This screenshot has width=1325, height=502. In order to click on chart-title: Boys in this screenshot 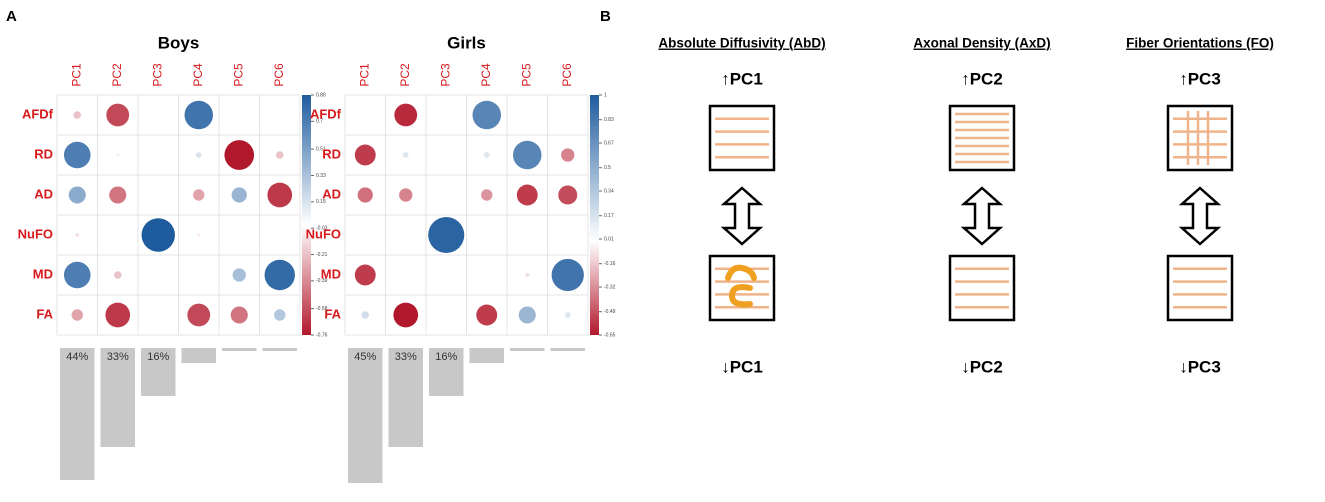, I will do `click(179, 42)`.